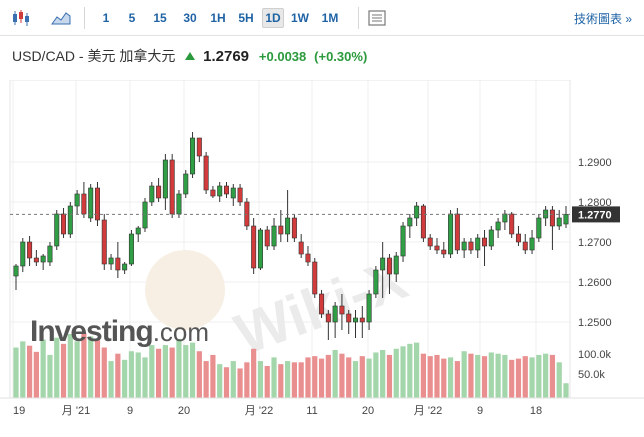  I want to click on settings-panel-icon, so click(377, 18).